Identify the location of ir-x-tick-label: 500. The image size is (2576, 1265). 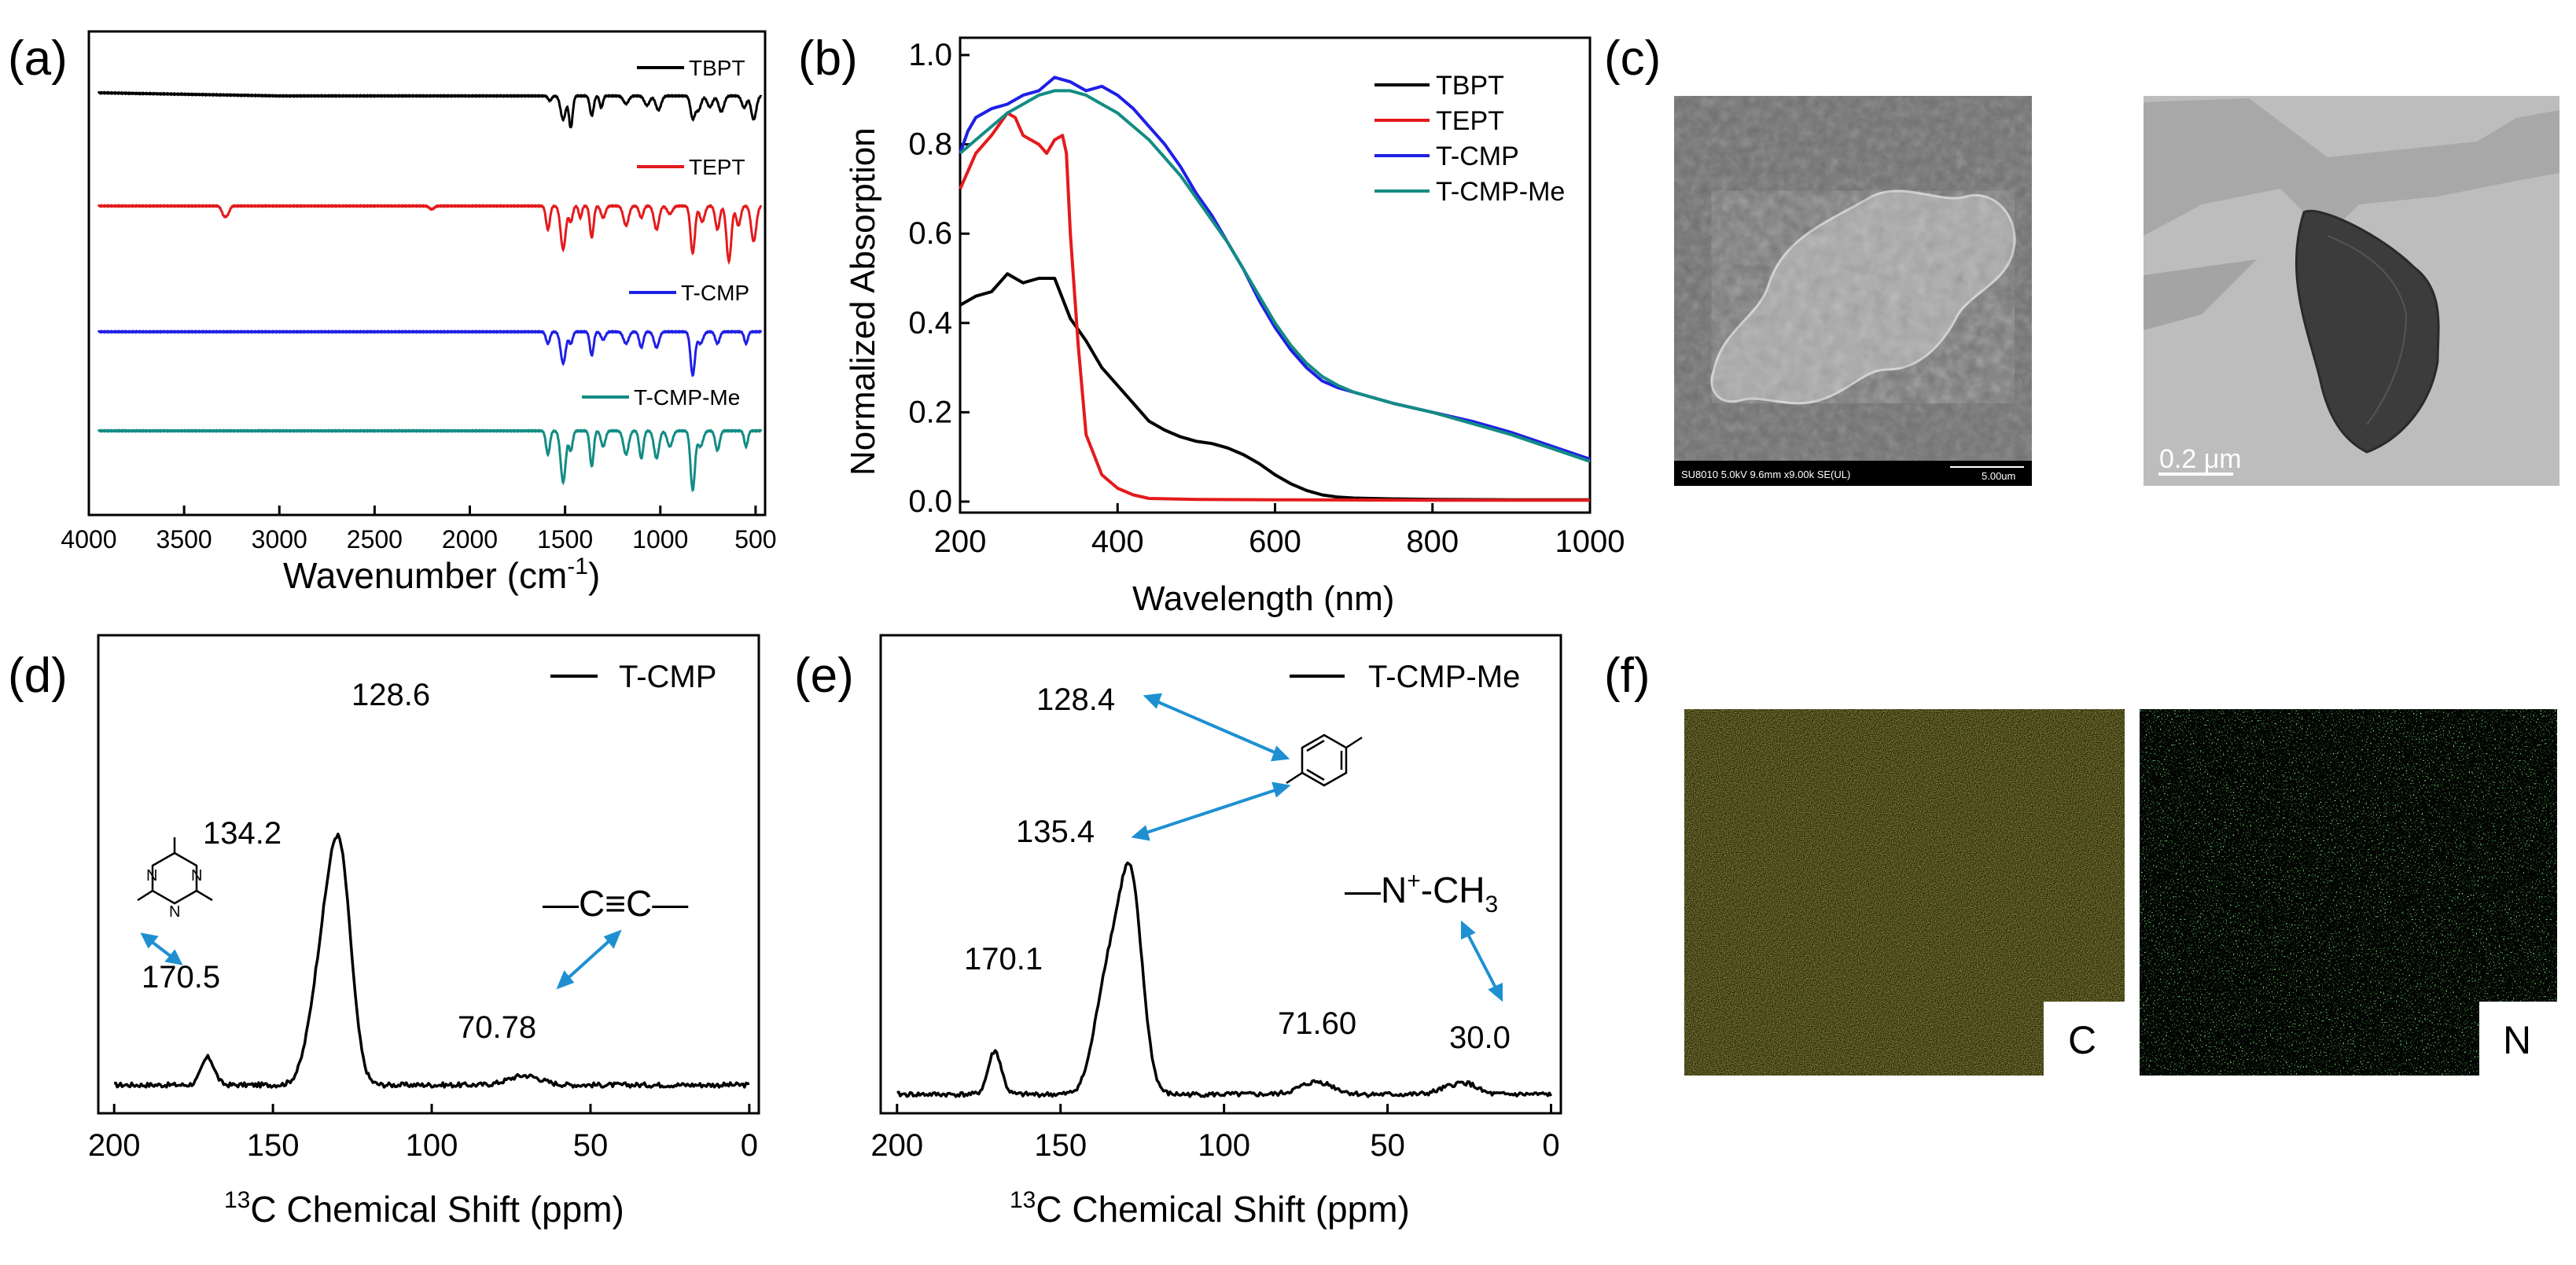
(755, 539).